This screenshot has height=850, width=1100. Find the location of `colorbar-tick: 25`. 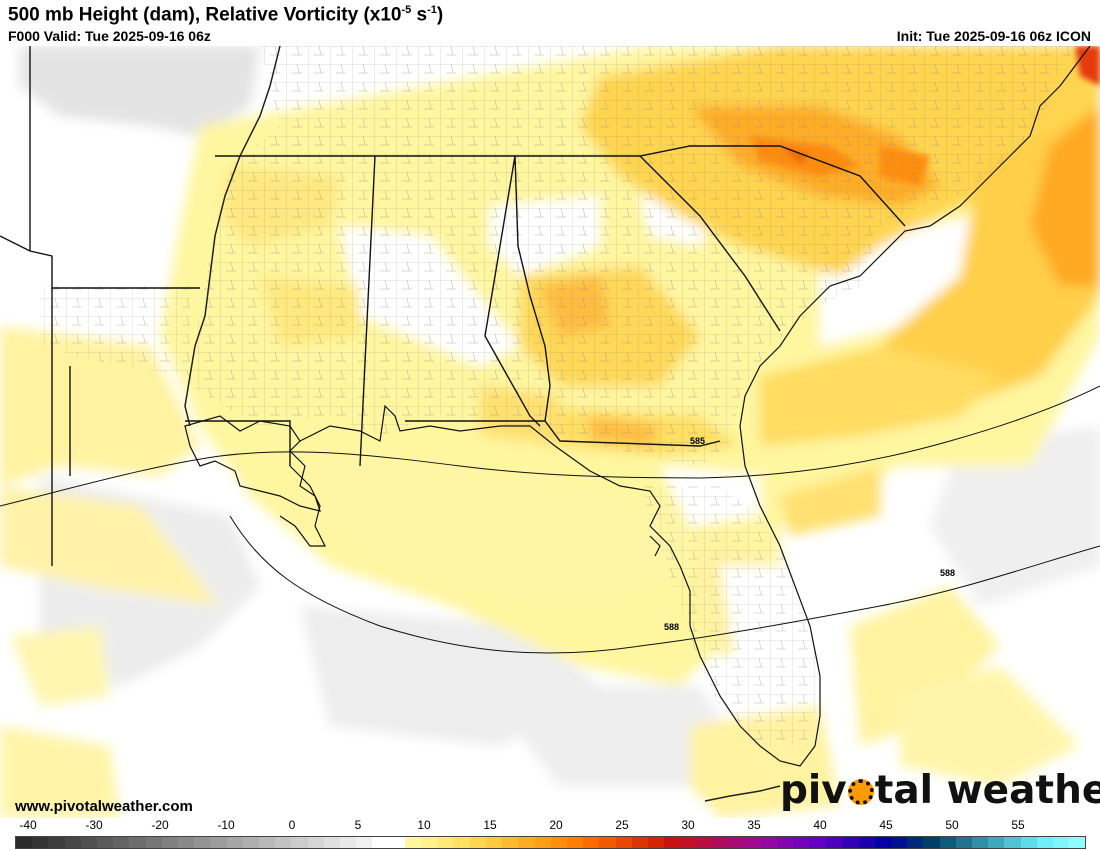

colorbar-tick: 25 is located at coordinates (622, 825).